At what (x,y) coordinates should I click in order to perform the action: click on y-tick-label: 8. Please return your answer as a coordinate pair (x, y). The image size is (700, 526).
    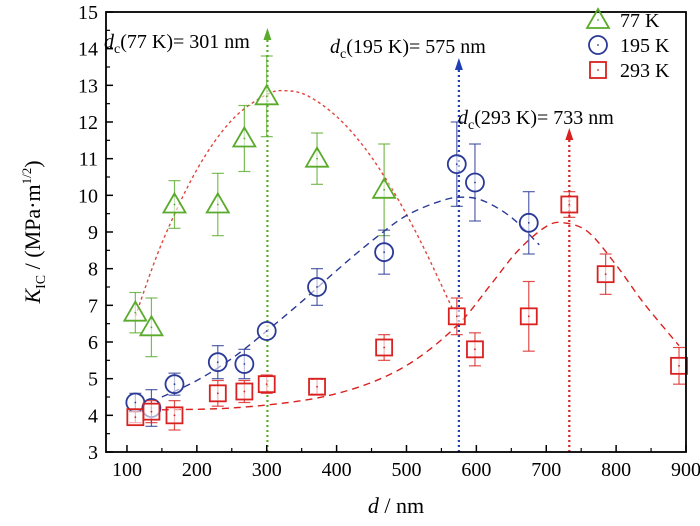
    Looking at the image, I should click on (93, 270).